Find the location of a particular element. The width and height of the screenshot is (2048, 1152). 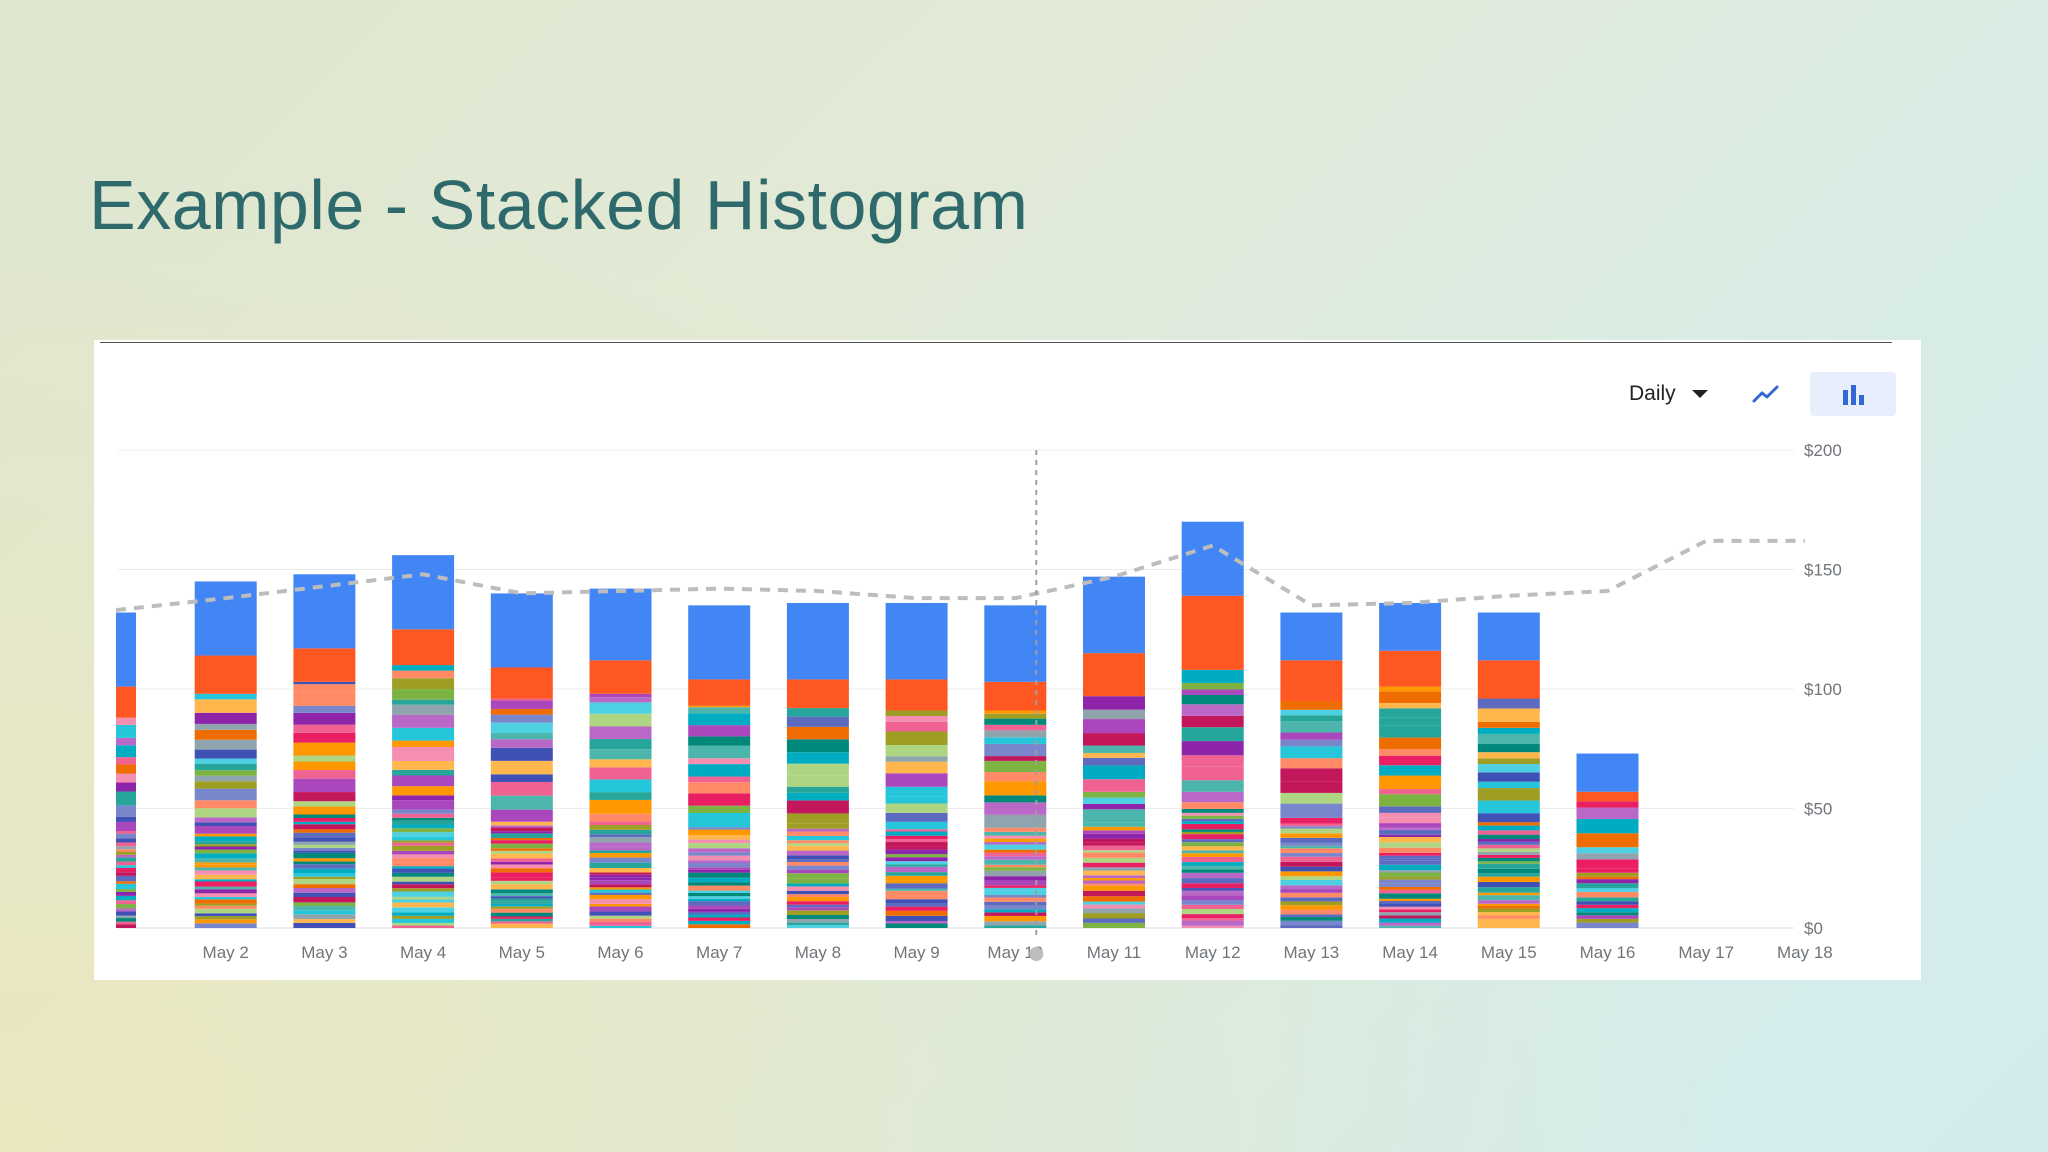

y-tick-label: $50 is located at coordinates (1818, 809).